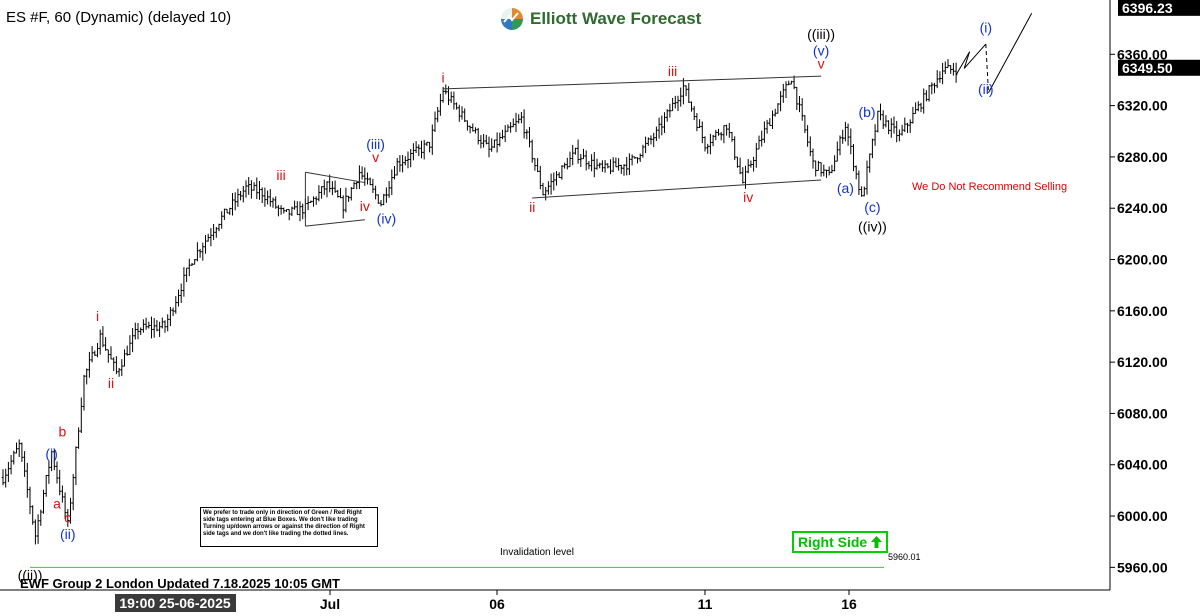  What do you see at coordinates (280, 175) in the screenshot?
I see `wave-label: iii` at bounding box center [280, 175].